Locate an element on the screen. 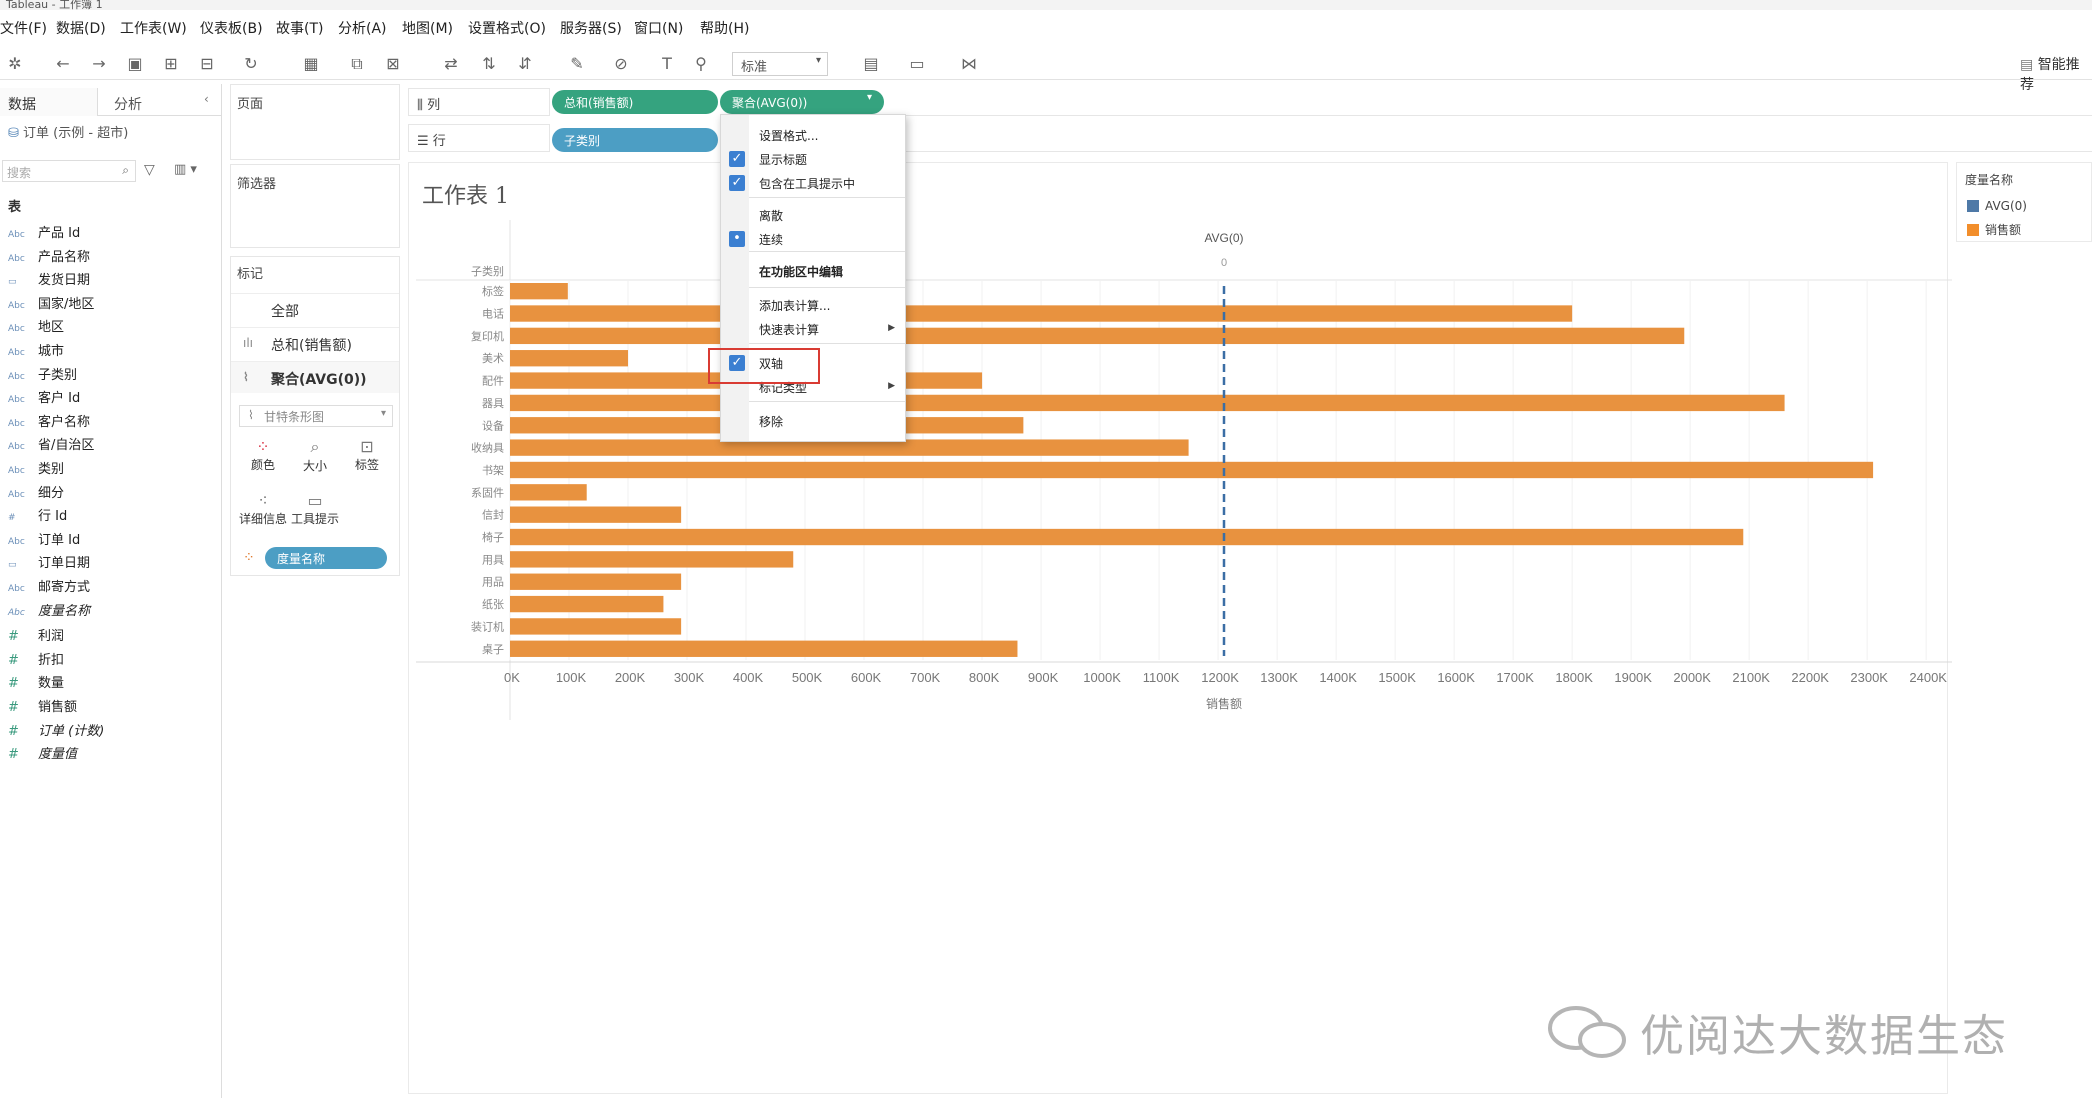  menu-item: 窗口(N) is located at coordinates (659, 29).